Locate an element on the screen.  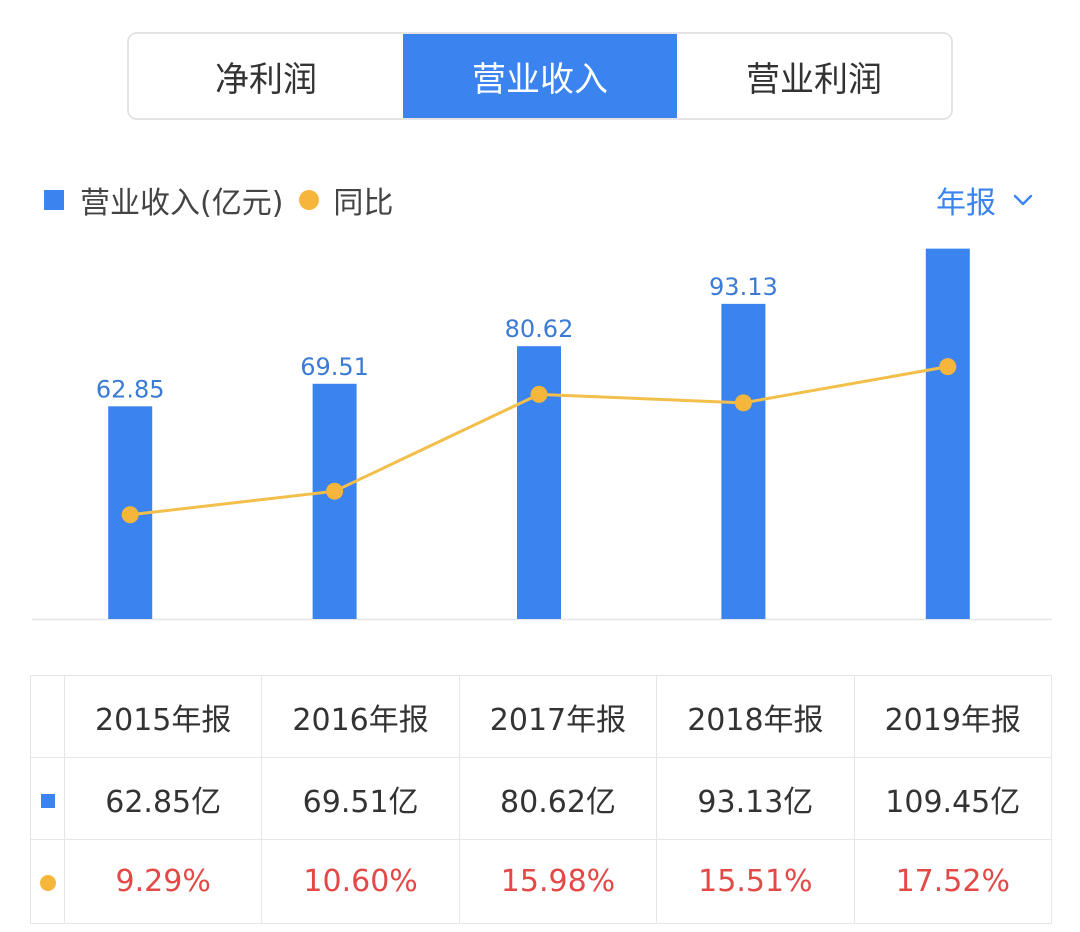
table-cell-revenue: 69.51亿 is located at coordinates (360, 798).